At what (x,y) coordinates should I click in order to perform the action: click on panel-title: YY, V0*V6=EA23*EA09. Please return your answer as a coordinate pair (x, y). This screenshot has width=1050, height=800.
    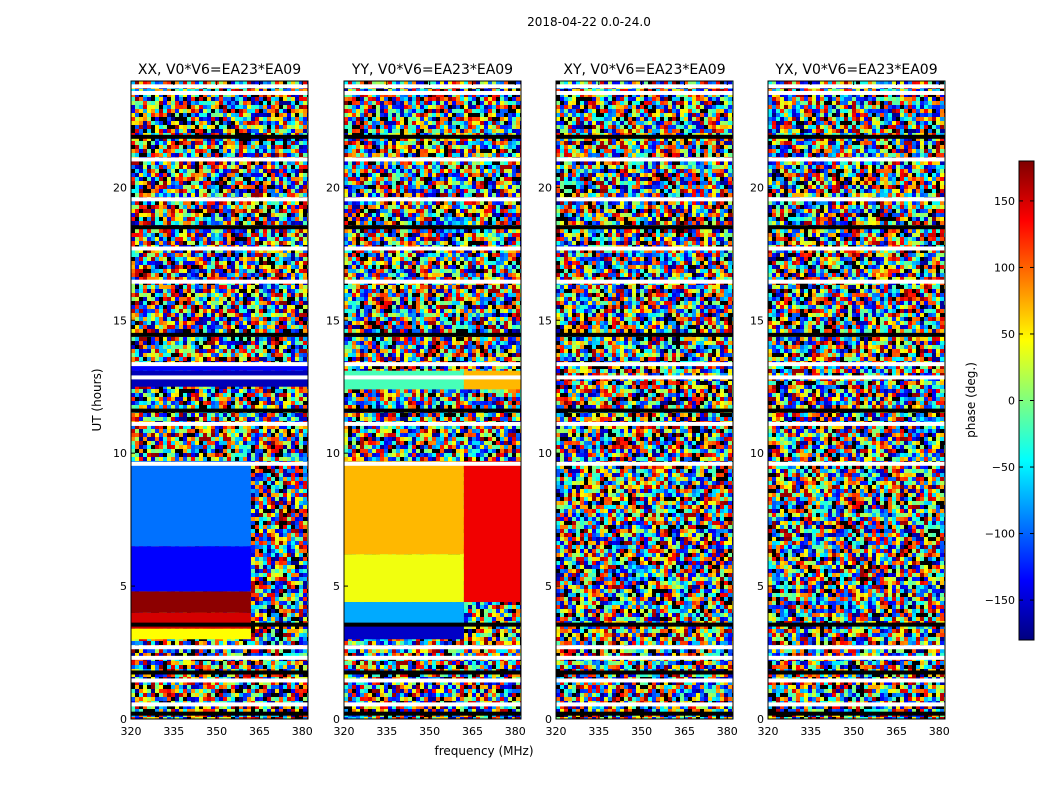
    Looking at the image, I should click on (432, 70).